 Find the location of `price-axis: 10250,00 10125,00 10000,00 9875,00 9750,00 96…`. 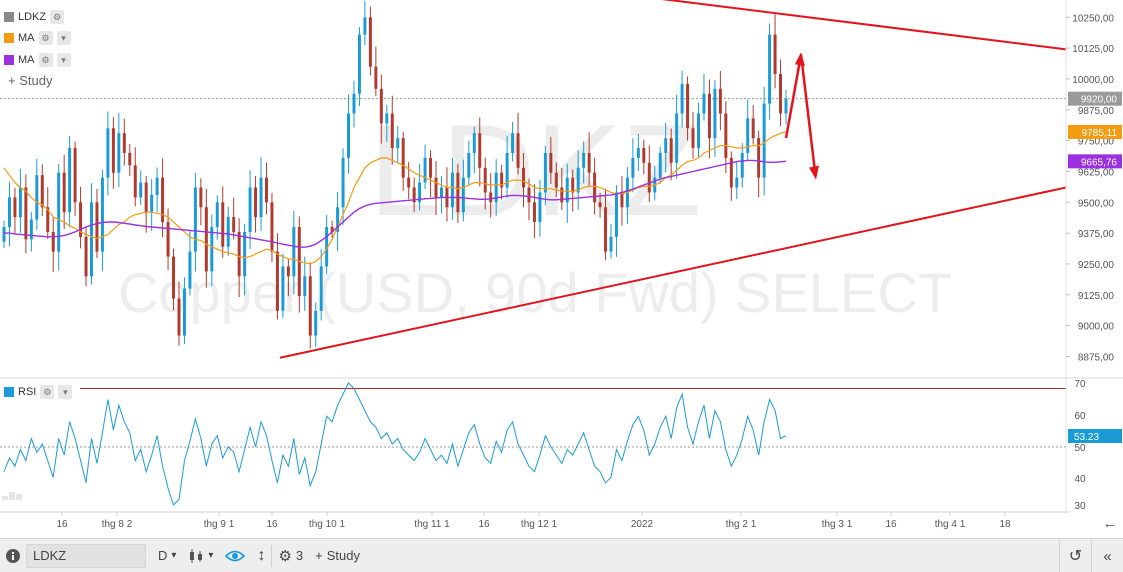

price-axis: 10250,00 10125,00 10000,00 9875,00 9750,00 96… is located at coordinates (1093, 189).